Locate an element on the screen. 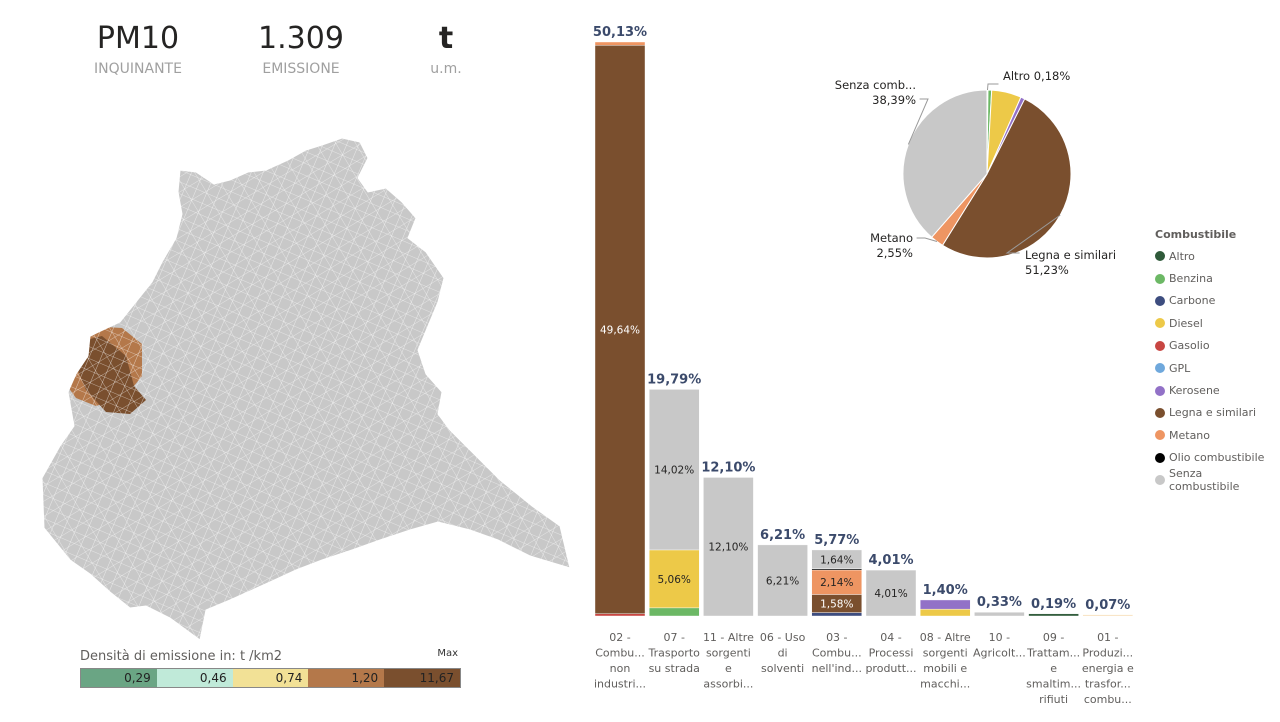  fuel-legend-item: Benzina is located at coordinates (1212, 278).